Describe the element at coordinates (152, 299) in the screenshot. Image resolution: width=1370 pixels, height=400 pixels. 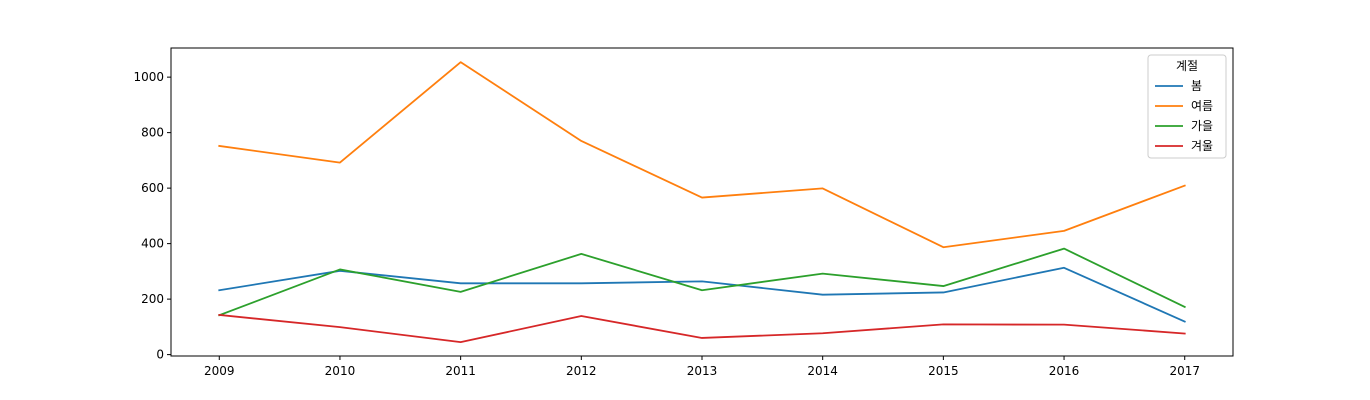
I see `y-tick-label: 200` at that location.